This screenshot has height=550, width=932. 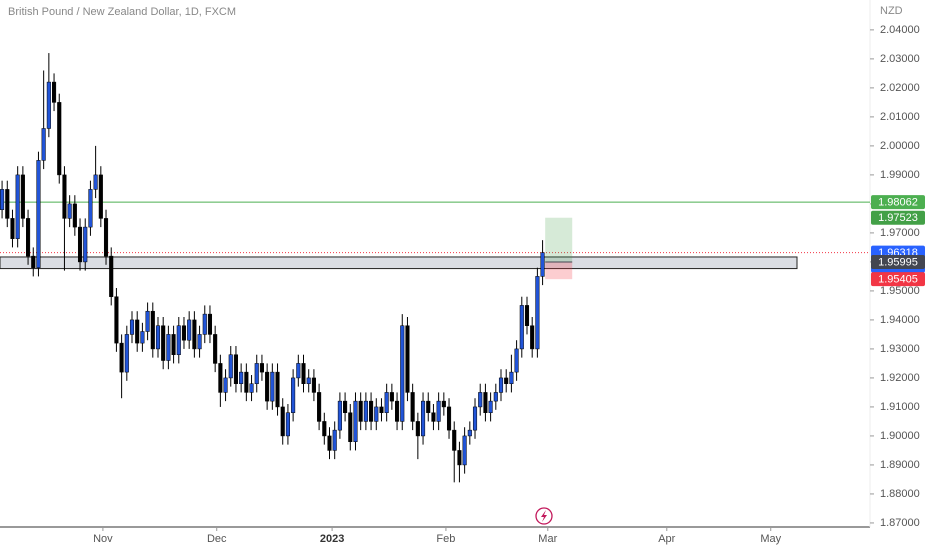 What do you see at coordinates (900, 349) in the screenshot?
I see `y-tick-label: 1.93000` at bounding box center [900, 349].